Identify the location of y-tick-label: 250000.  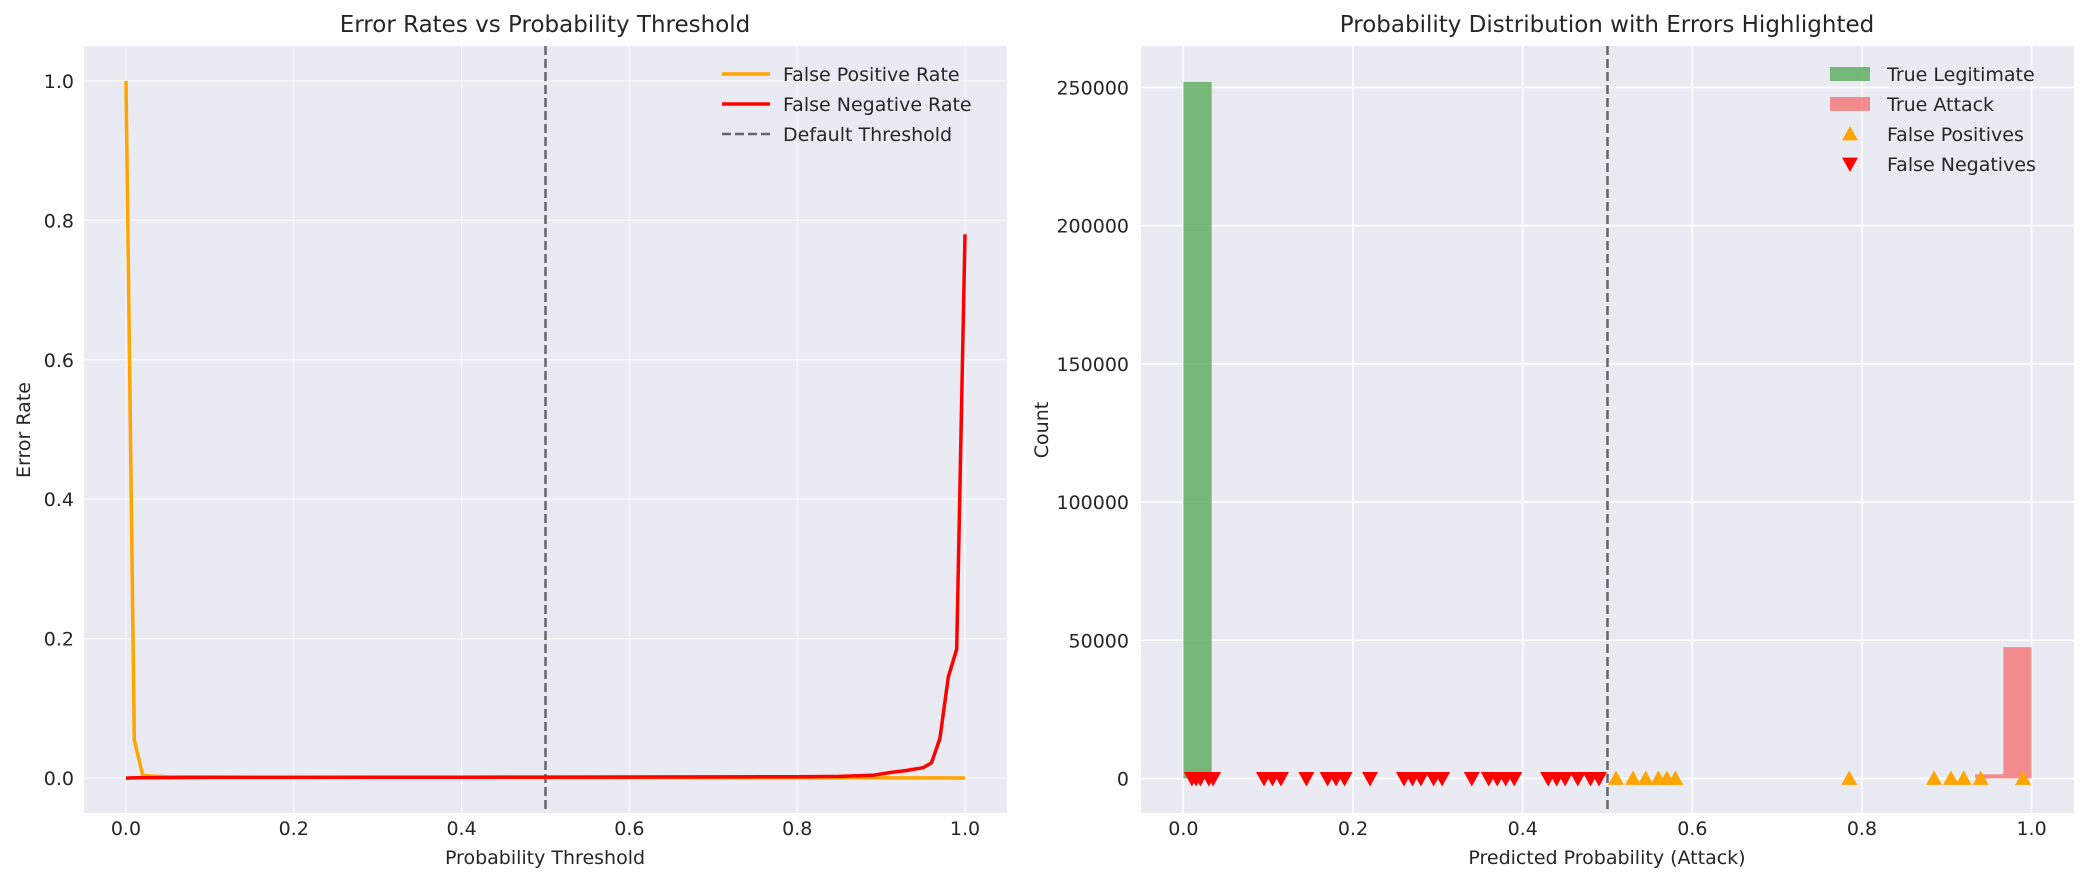
(1092, 88).